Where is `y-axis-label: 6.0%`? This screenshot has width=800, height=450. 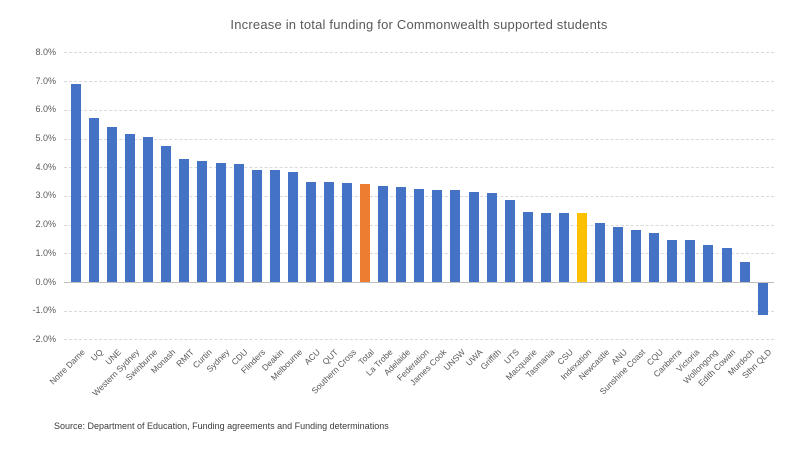
y-axis-label: 6.0% is located at coordinates (45, 109).